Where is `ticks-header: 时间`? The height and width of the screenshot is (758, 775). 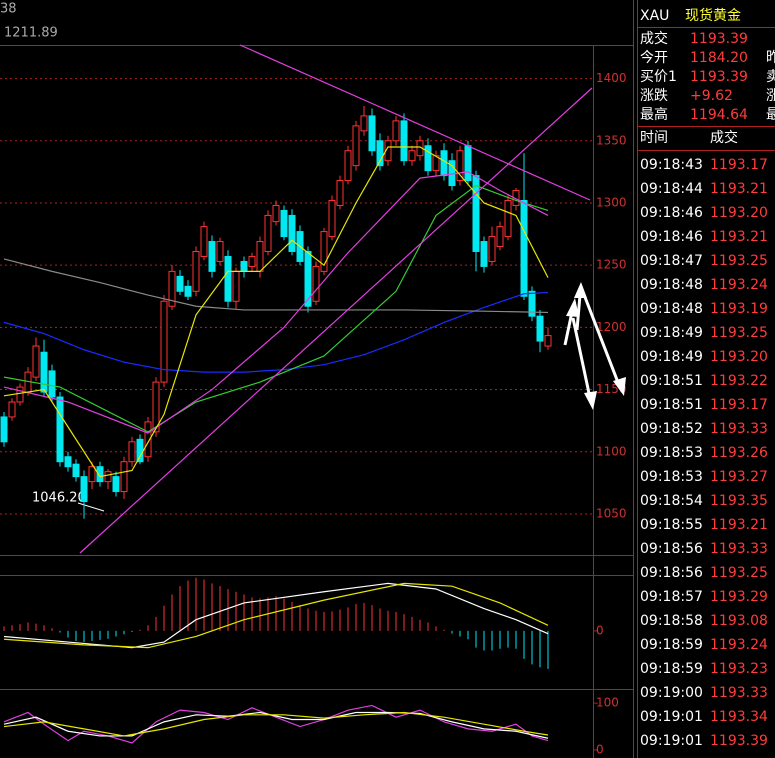 ticks-header: 时间 is located at coordinates (654, 138).